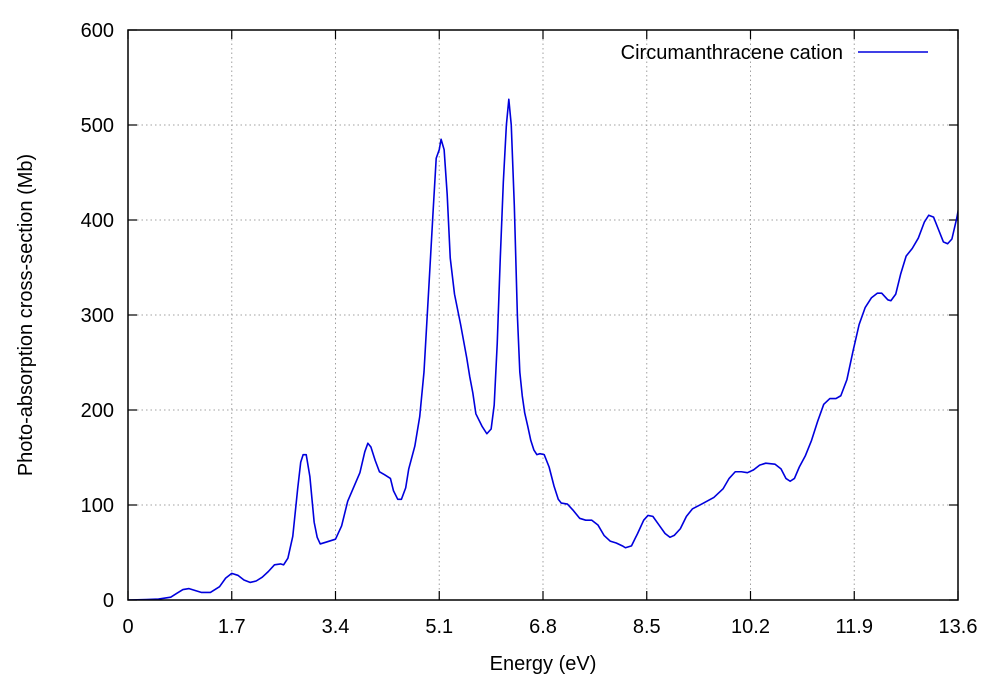 This screenshot has height=700, width=1000. I want to click on y-tick-labels: 0 100 200 300 400 500 600, so click(97, 316).